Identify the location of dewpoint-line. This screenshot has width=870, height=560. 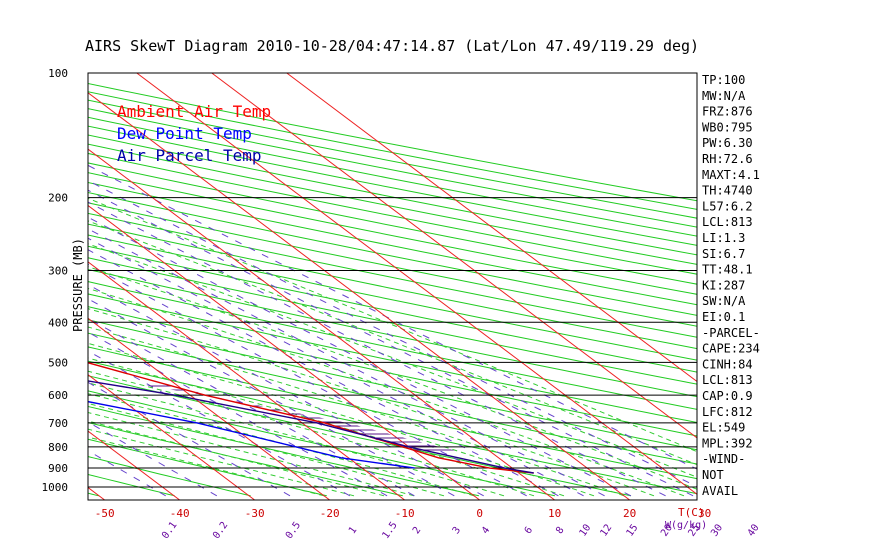
(251, 434).